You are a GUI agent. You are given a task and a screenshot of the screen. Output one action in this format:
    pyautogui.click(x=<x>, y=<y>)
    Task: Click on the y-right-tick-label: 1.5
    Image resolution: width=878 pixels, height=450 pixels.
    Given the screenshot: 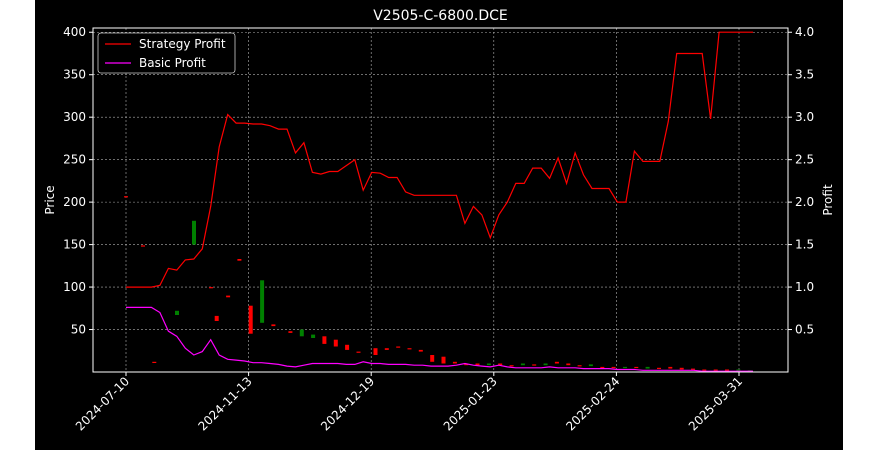 What is the action you would take?
    pyautogui.click(x=804, y=245)
    